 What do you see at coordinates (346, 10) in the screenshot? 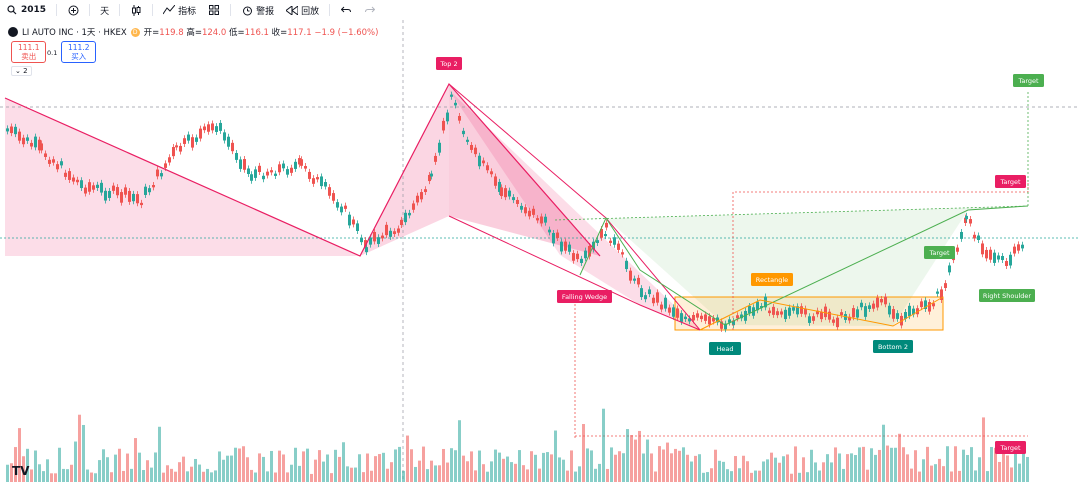
I see `undo-button` at bounding box center [346, 10].